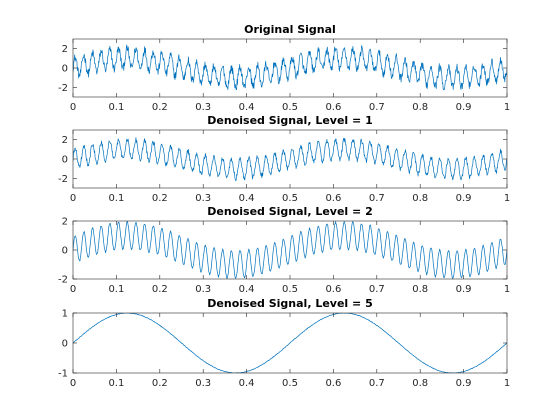  What do you see at coordinates (290, 29) in the screenshot?
I see `chart-title: Original Signal` at bounding box center [290, 29].